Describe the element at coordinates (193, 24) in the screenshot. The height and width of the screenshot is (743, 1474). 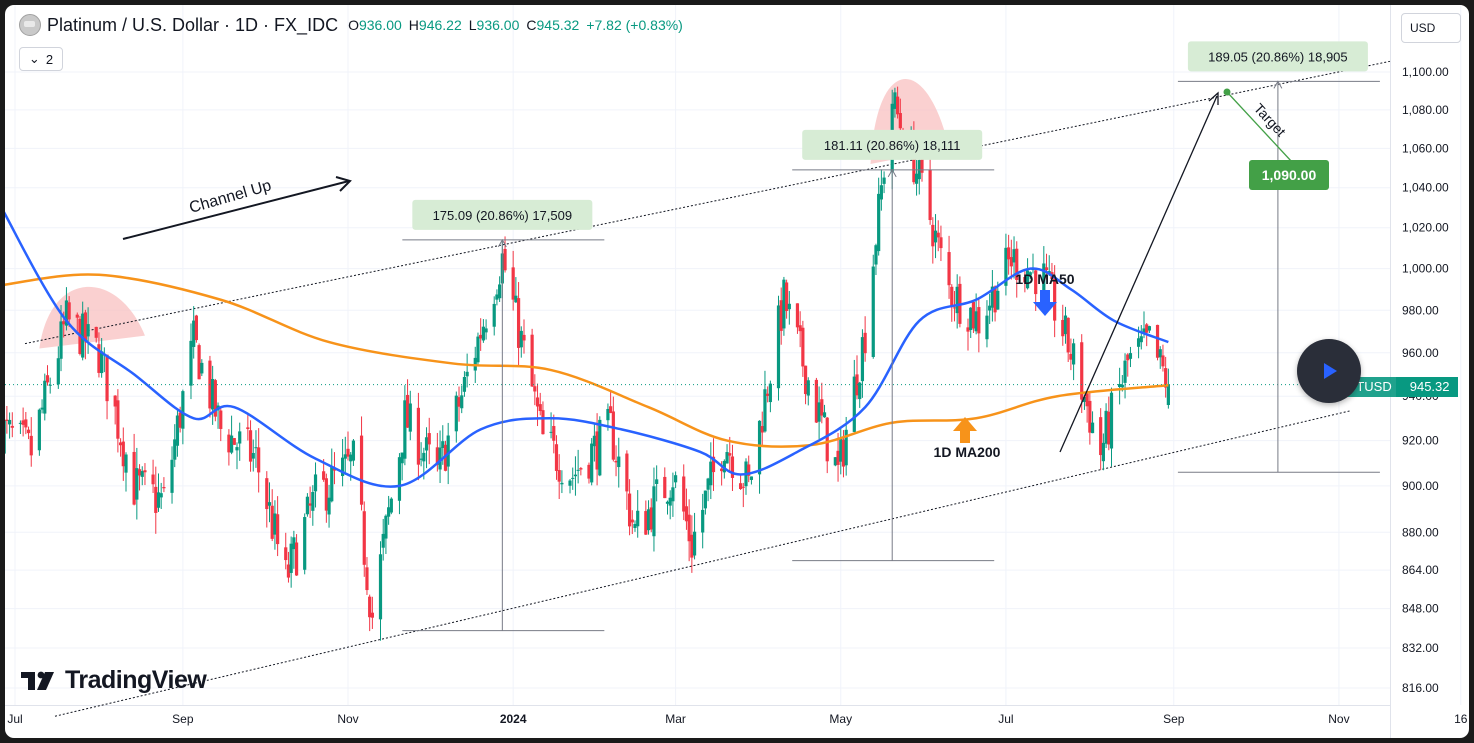
I see `symbol-title: Platinum / U.S. Dollar · 1D · FX_IDC` at that location.